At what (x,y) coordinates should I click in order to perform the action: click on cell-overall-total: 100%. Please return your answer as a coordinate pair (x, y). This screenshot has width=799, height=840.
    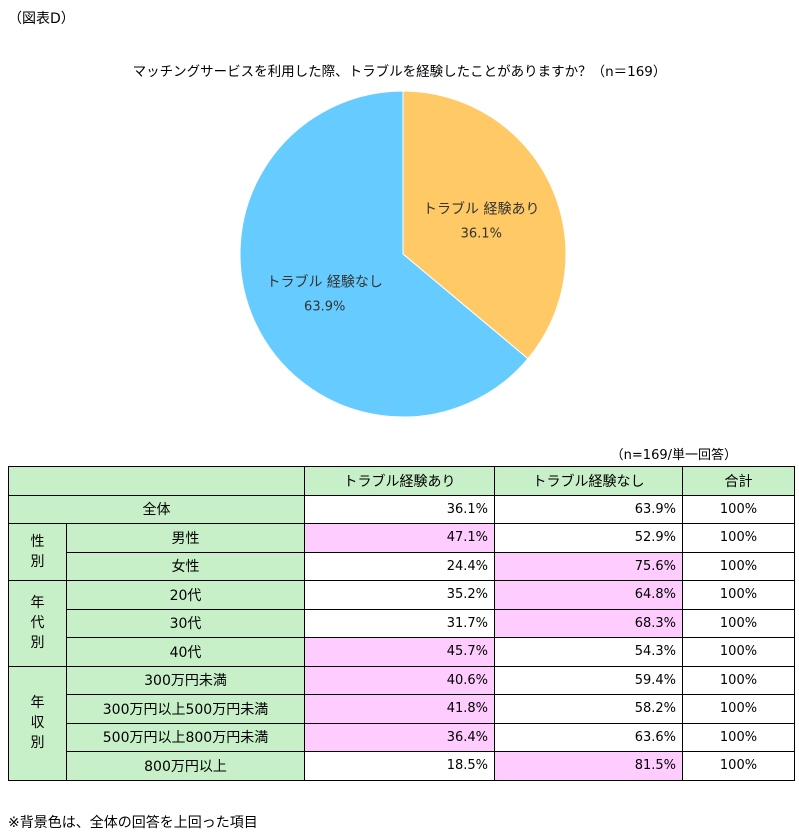
    Looking at the image, I should click on (738, 509).